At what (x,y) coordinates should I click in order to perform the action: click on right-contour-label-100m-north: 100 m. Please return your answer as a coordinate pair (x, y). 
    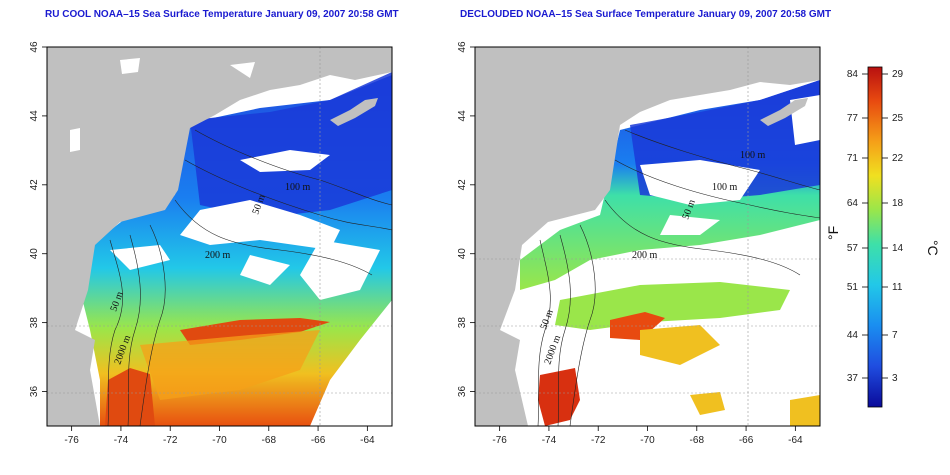
    Looking at the image, I should click on (753, 155).